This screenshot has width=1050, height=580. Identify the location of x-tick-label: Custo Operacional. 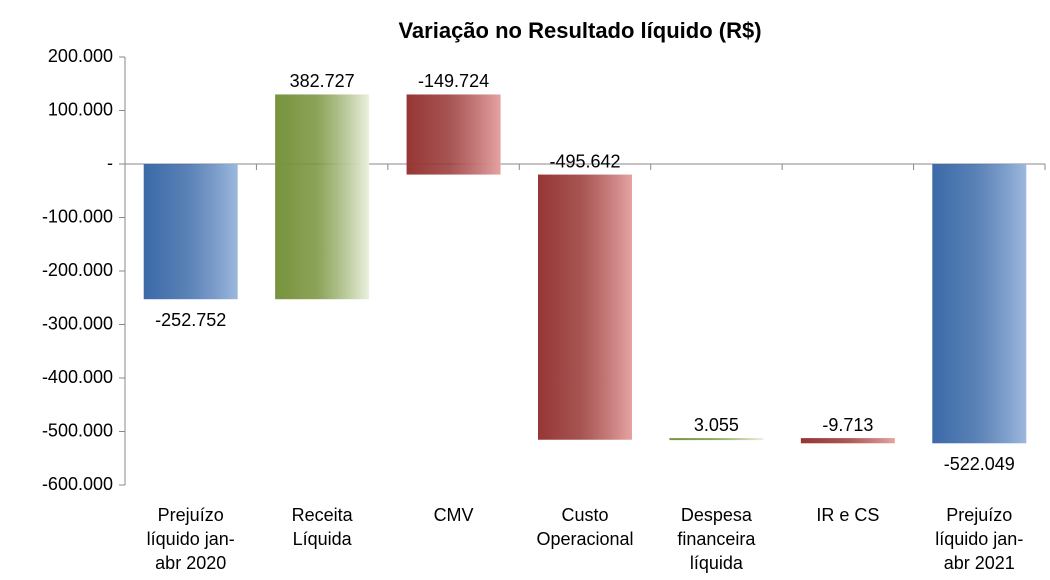
(585, 527).